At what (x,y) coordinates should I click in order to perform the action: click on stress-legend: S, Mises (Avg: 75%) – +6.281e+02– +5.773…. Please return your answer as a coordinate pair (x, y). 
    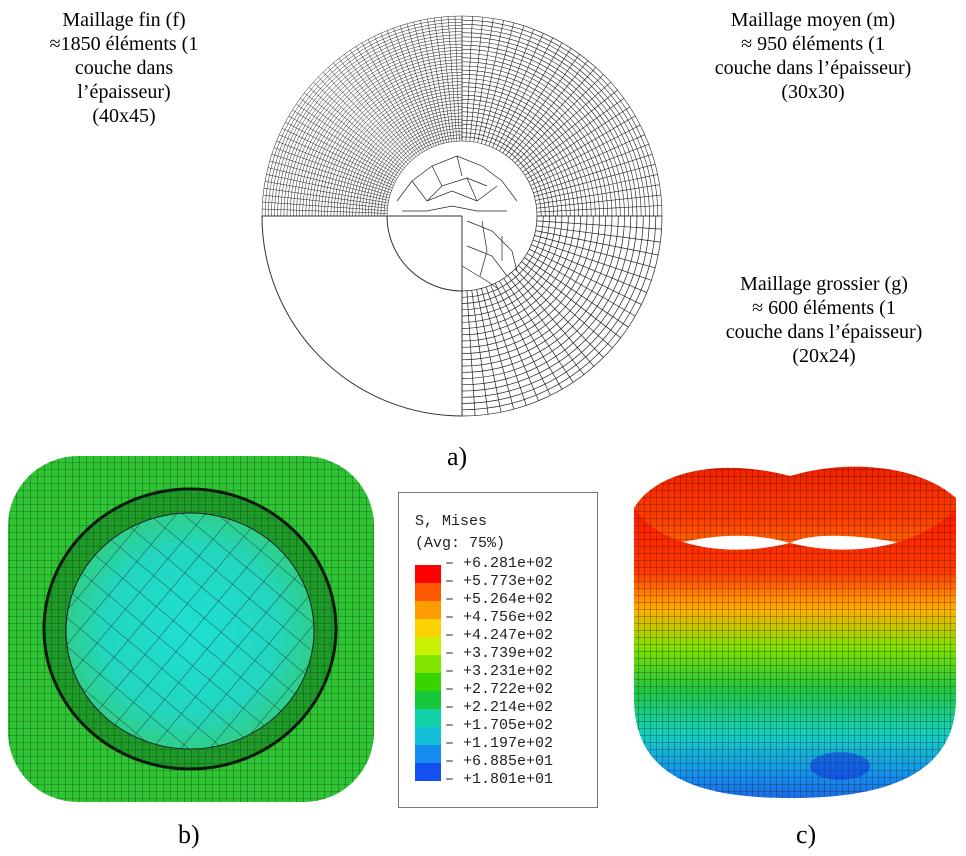
    Looking at the image, I should click on (498, 650).